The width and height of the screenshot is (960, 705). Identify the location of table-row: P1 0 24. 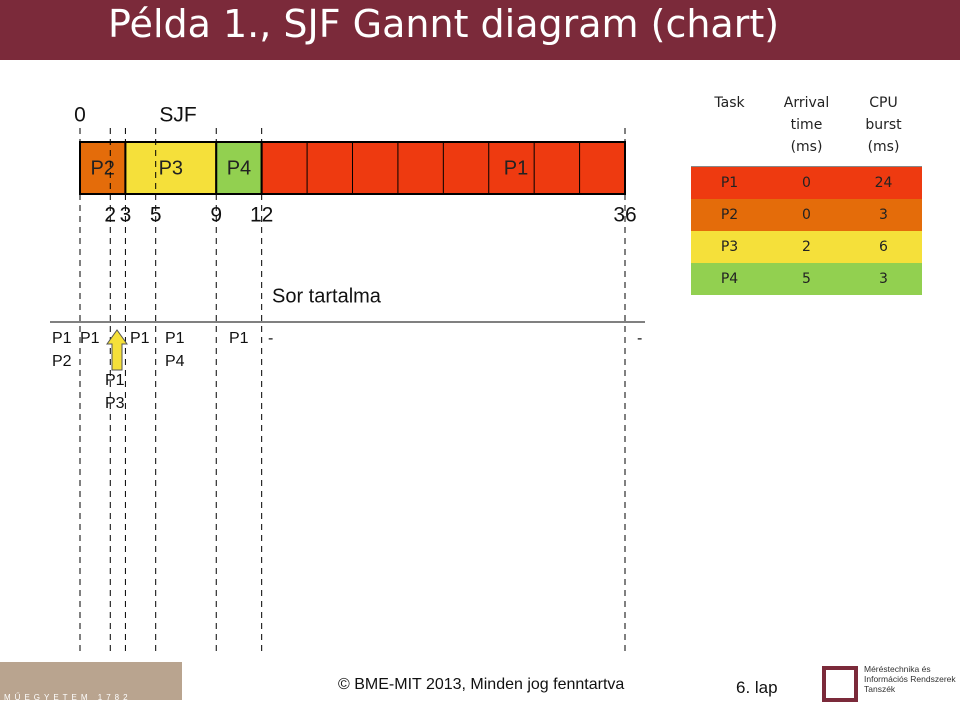
(806, 182).